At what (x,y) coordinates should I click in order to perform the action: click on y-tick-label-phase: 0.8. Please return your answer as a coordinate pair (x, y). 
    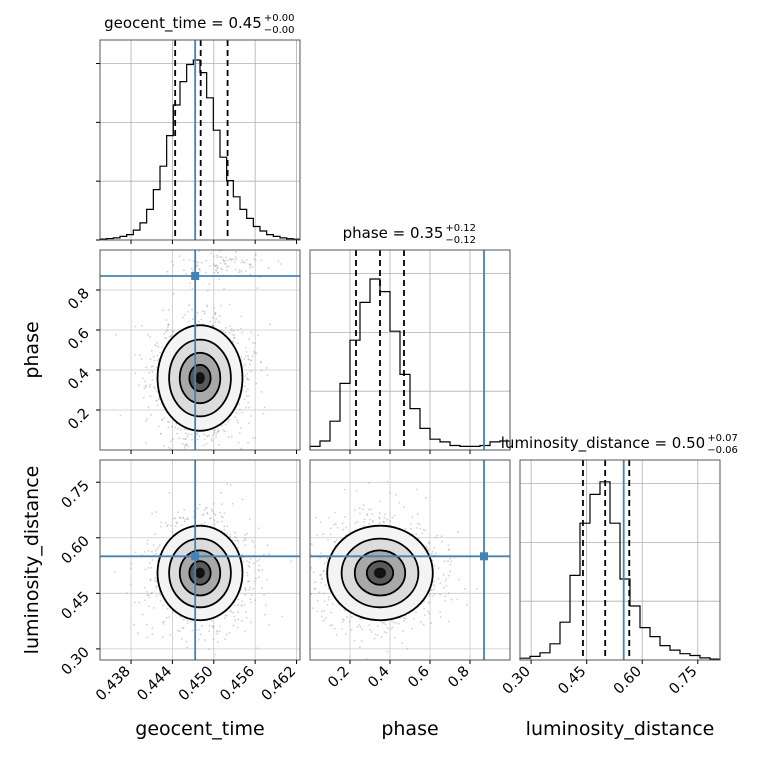
    Looking at the image, I should click on (79, 300).